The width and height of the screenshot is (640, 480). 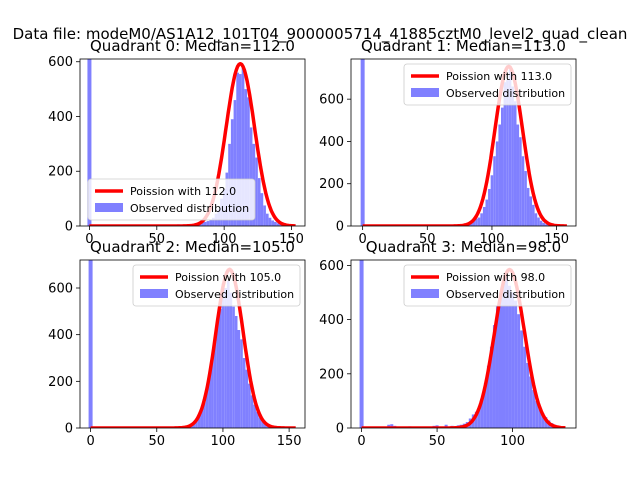 I want to click on y-tick-label: 400, so click(x=60, y=117).